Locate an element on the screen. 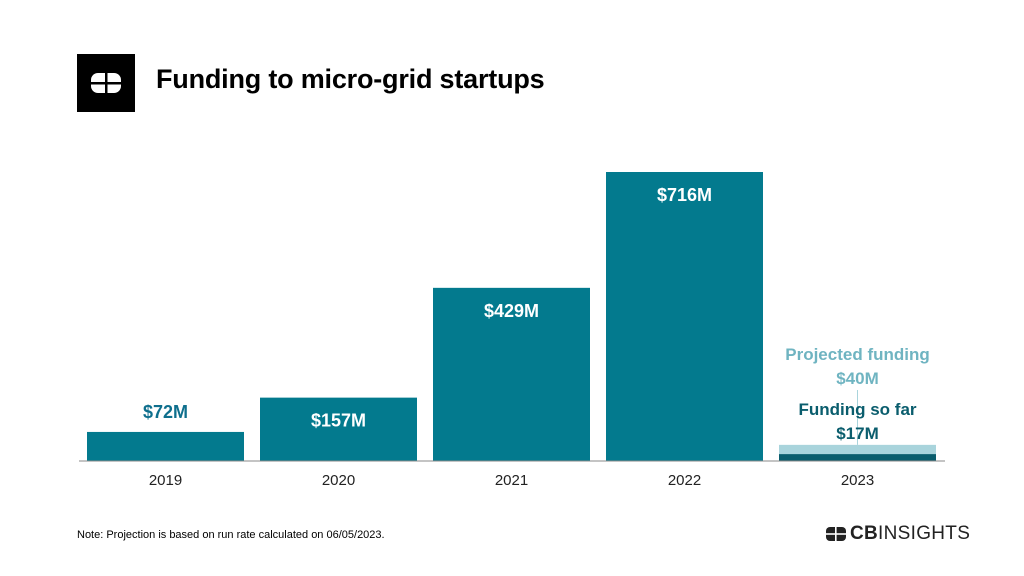  x-tick-label-2022: 2022 is located at coordinates (684, 480).